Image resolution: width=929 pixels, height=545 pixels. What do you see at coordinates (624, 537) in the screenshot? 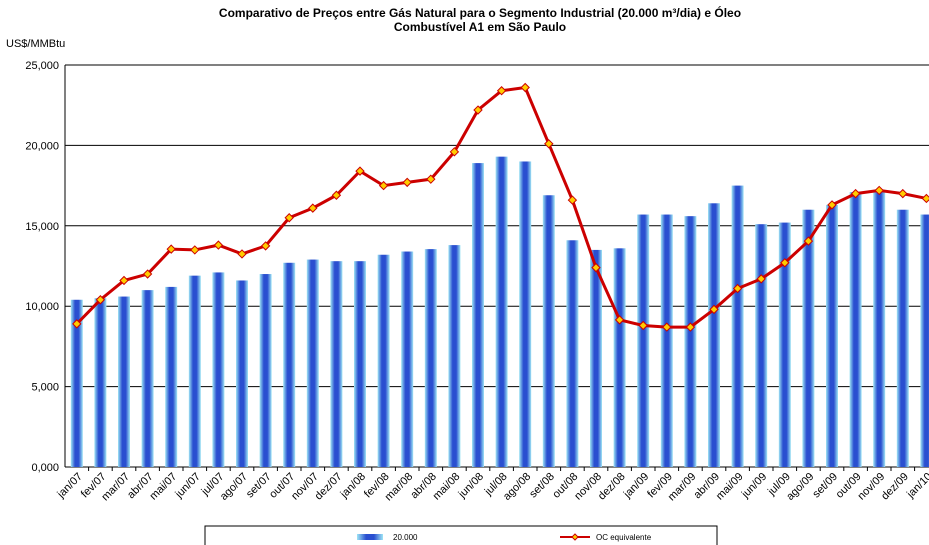
I see `legend-label: OC equivalente` at bounding box center [624, 537].